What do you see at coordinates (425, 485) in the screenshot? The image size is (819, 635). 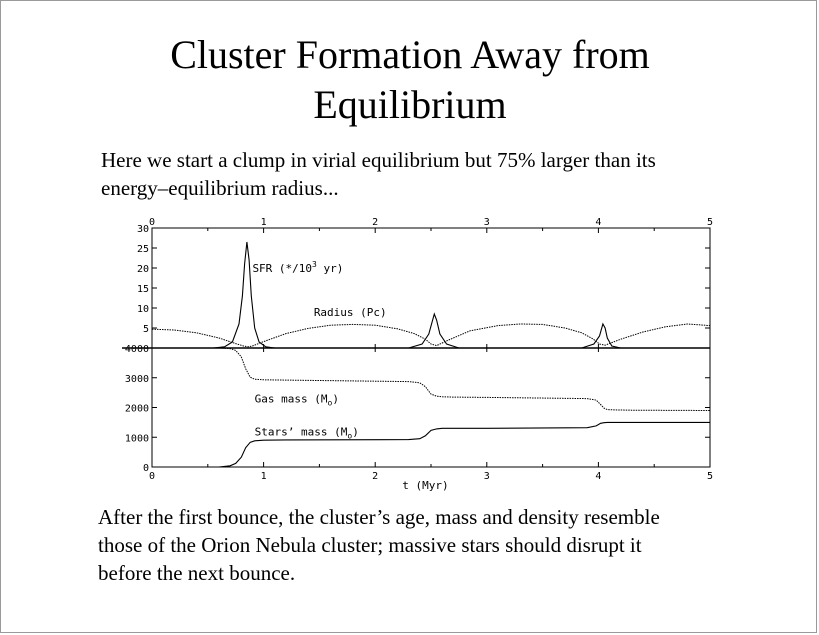 I see `x-axis-label: t (Myr)` at bounding box center [425, 485].